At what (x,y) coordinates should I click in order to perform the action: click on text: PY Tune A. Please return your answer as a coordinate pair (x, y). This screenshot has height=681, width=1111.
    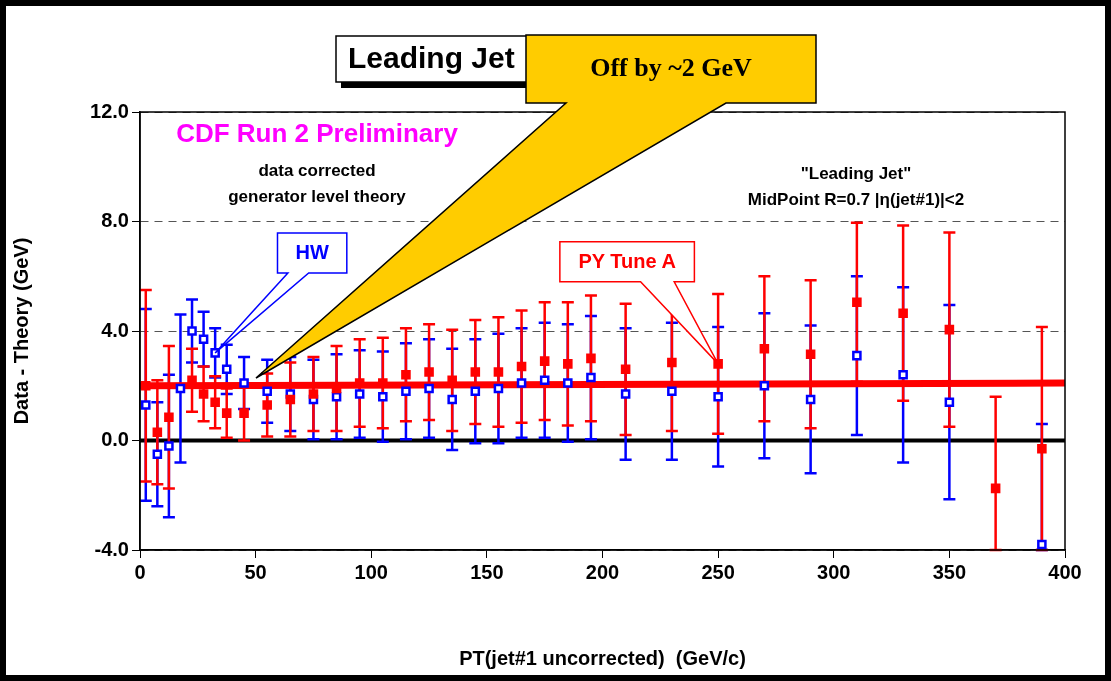
    Looking at the image, I should click on (627, 261).